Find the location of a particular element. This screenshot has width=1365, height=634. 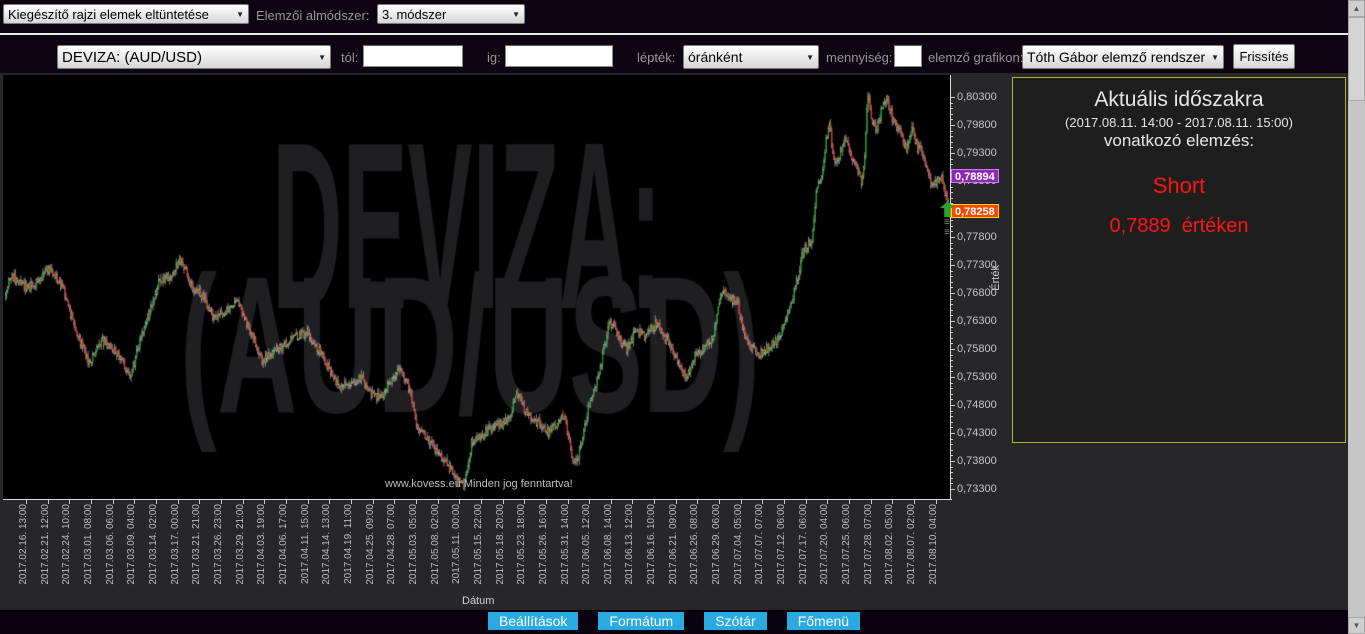

footer-menu: Beállítások Formátum Szótár Főmenü is located at coordinates (674, 622).